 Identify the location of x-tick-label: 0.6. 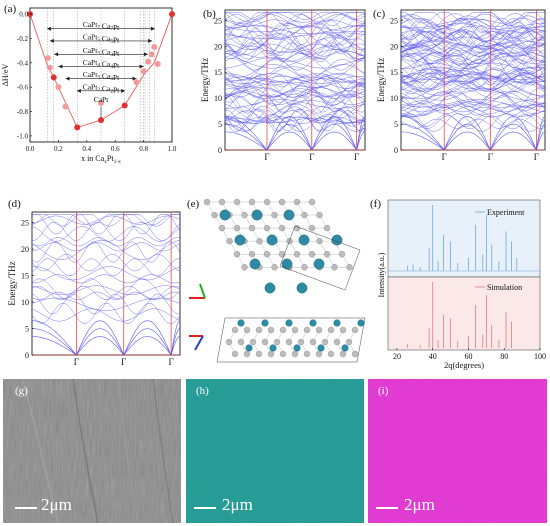
(115, 149).